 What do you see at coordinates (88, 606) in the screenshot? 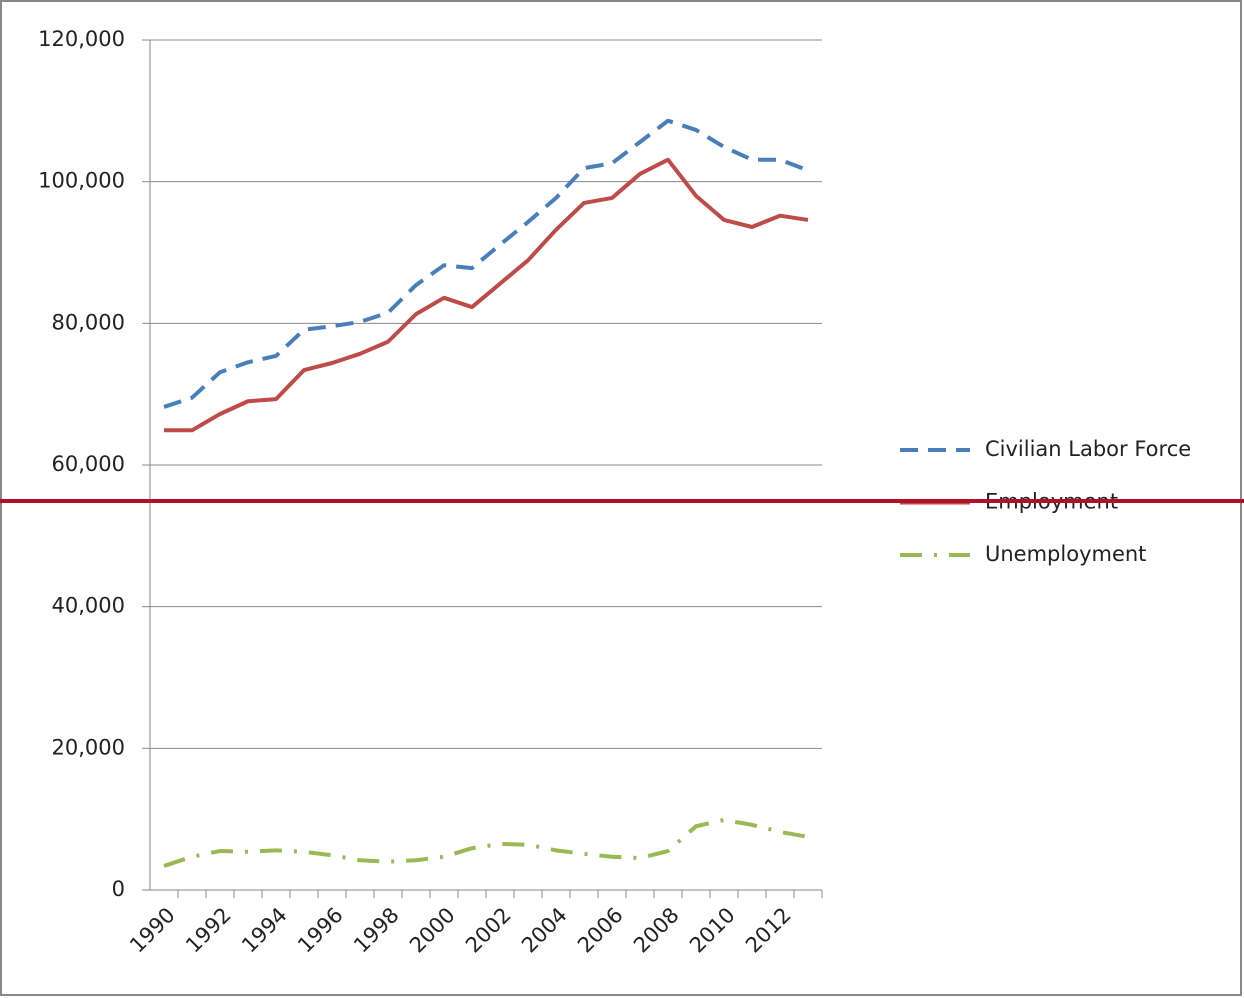
I see `y-tick-label: 40,000` at bounding box center [88, 606].